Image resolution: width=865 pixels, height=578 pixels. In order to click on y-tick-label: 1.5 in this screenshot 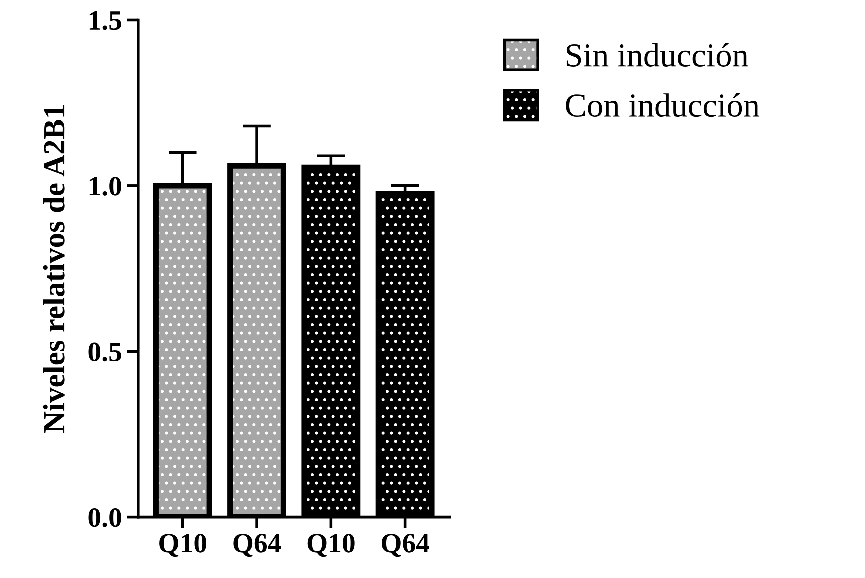, I will do `click(106, 21)`.